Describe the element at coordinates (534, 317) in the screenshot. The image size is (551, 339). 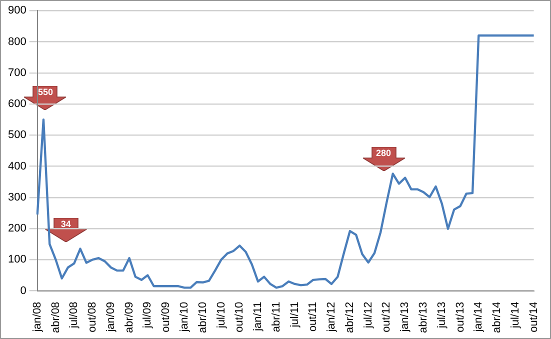
I see `x-tick-label: out/14` at that location.